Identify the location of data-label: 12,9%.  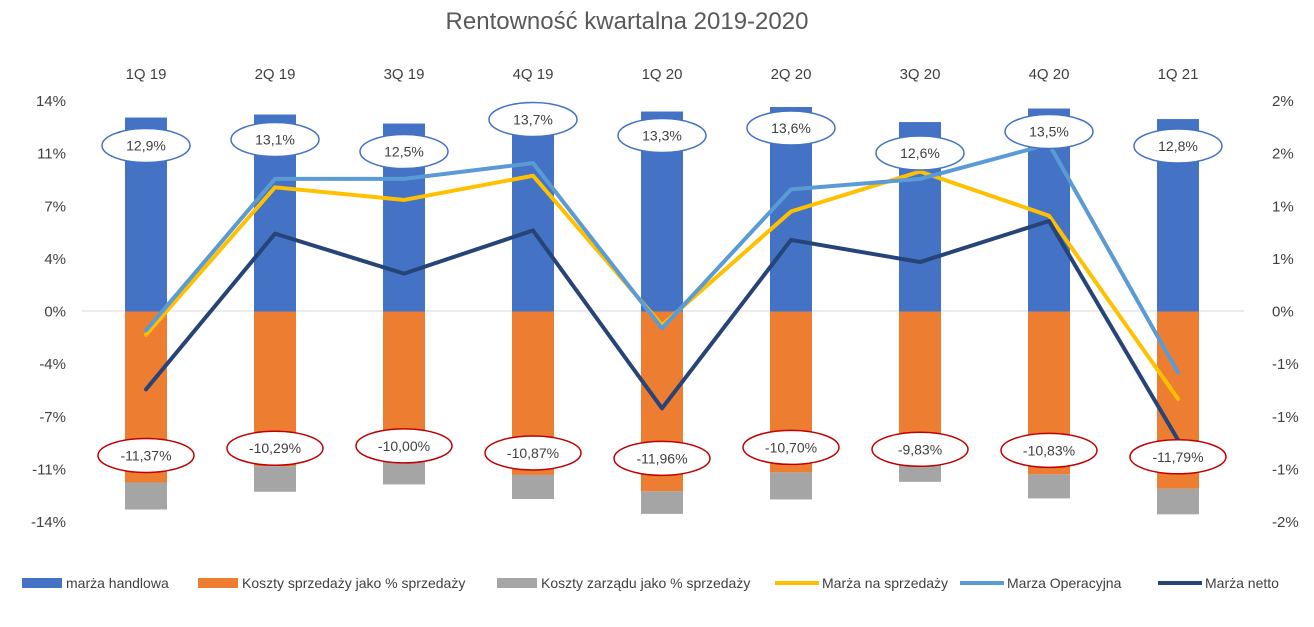
(146, 146).